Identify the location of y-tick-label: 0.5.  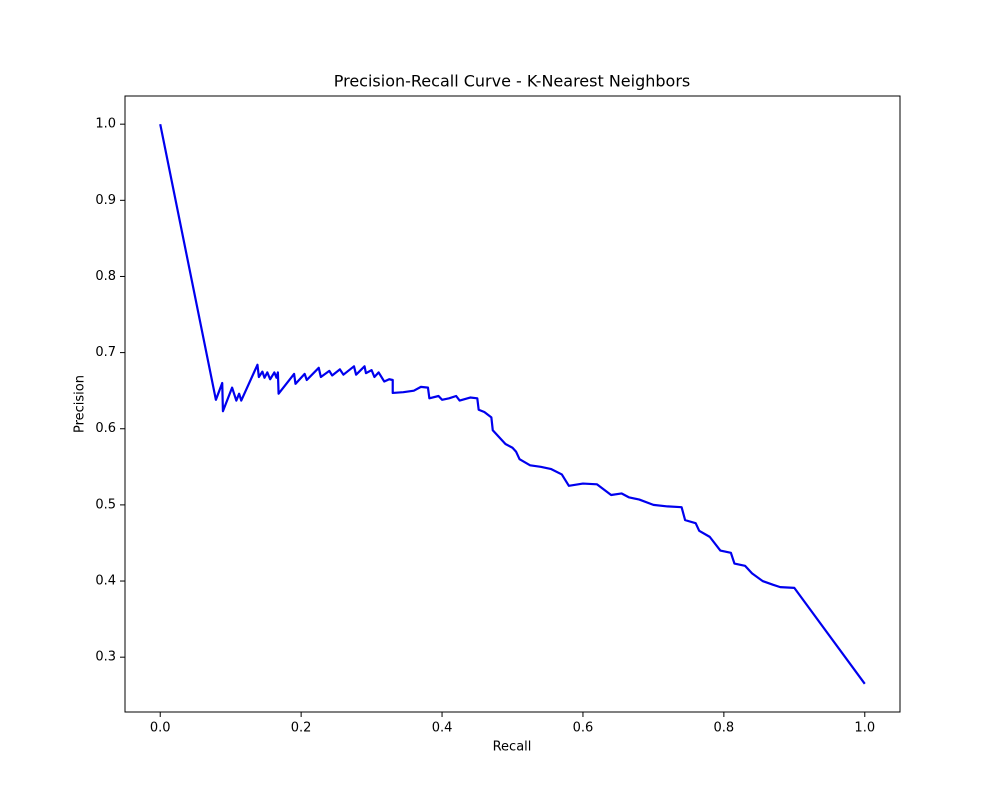
(105, 504).